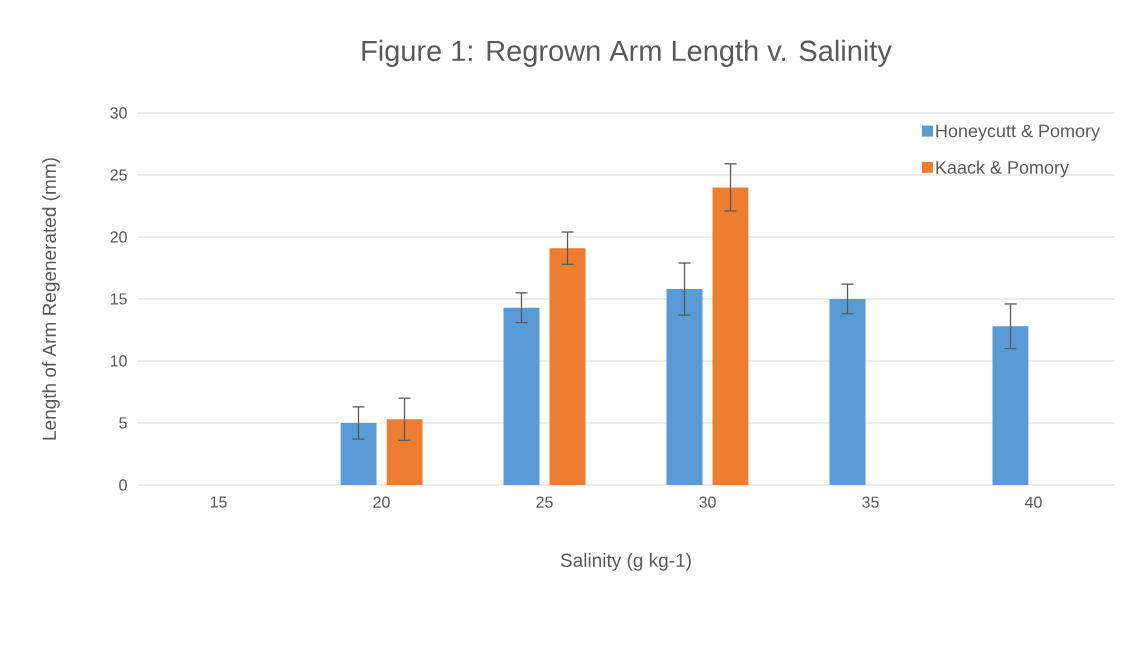 Image resolution: width=1147 pixels, height=671 pixels. I want to click on chart-title: Figure 1: Regrown Arm Length v. Salinity, so click(627, 53).